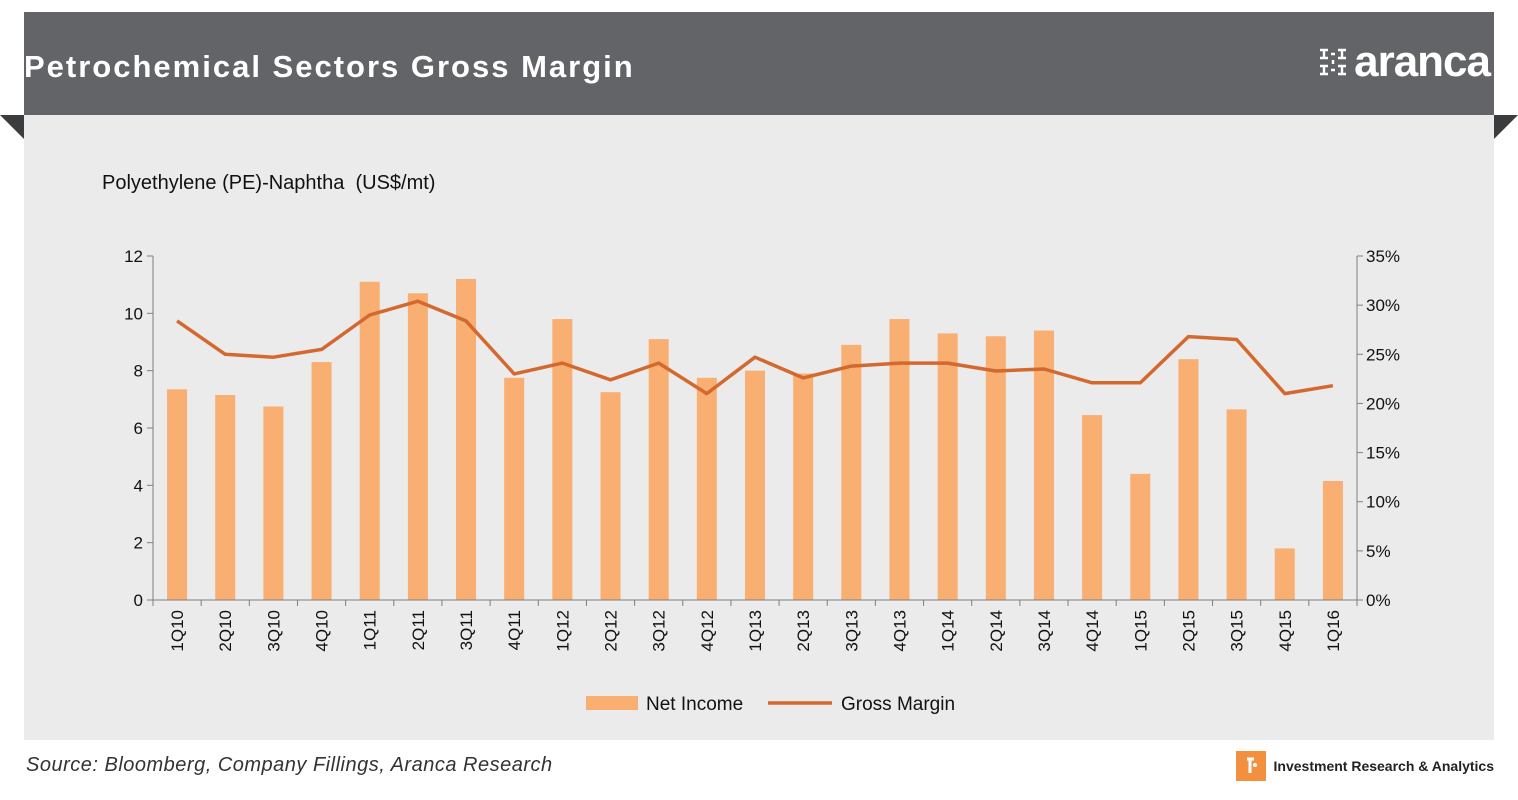 The width and height of the screenshot is (1518, 800). What do you see at coordinates (1237, 631) in the screenshot?
I see `x-tick-label: 3Q15` at bounding box center [1237, 631].